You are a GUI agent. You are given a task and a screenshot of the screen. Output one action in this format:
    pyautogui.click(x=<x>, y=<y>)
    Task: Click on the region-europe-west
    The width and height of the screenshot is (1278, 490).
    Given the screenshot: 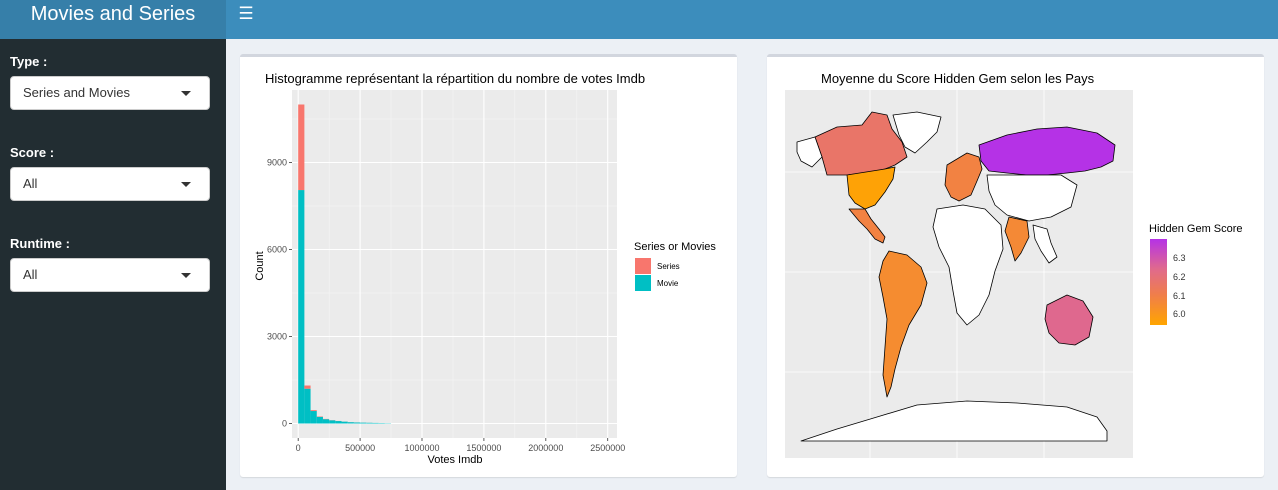 What is the action you would take?
    pyautogui.click(x=963, y=177)
    